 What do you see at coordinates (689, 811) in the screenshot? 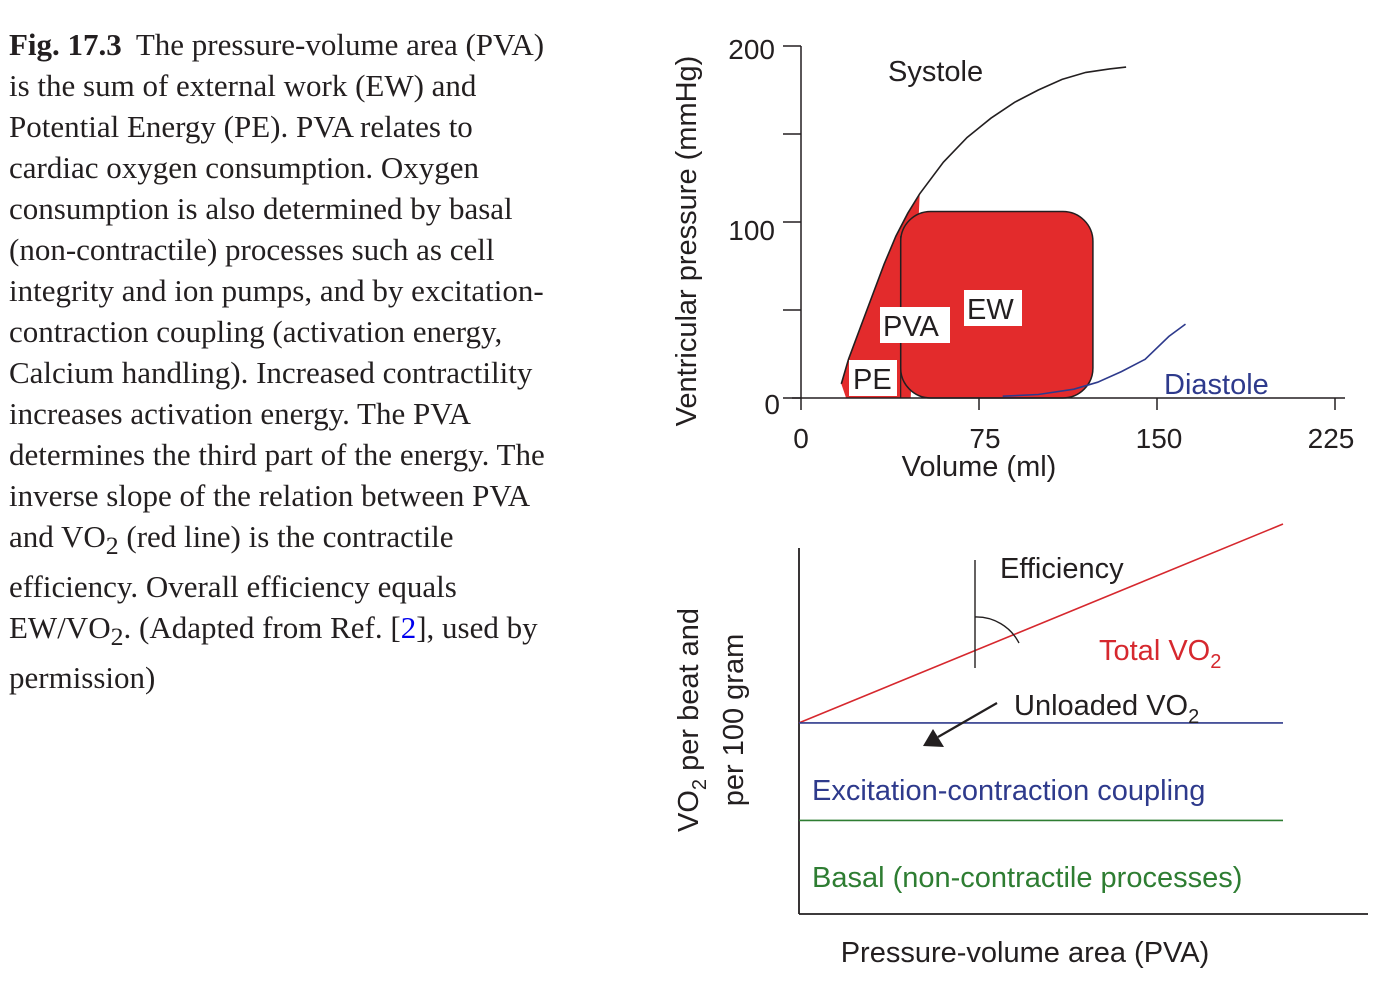
I see `vo2-y-title-vo: VO` at bounding box center [689, 811].